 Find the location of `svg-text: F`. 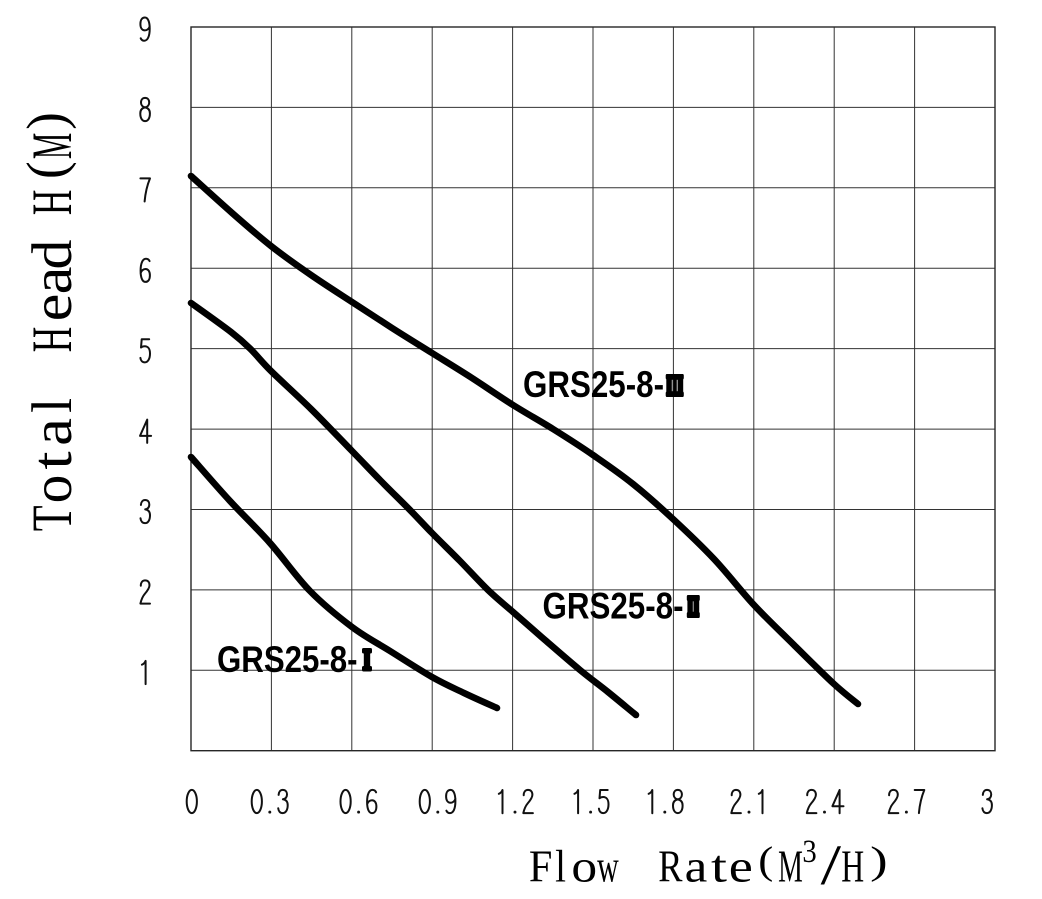

svg-text: F is located at coordinates (541, 866).